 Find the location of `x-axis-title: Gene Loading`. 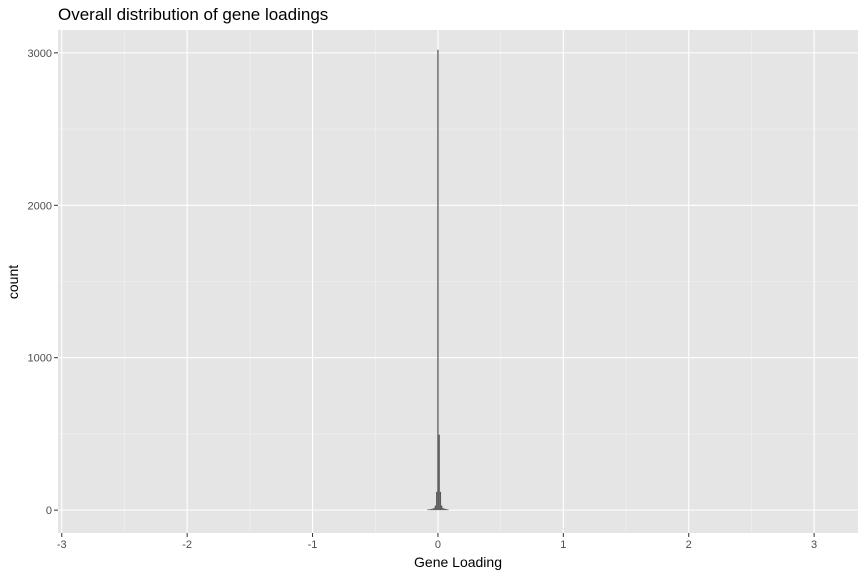

x-axis-title: Gene Loading is located at coordinates (458, 562).